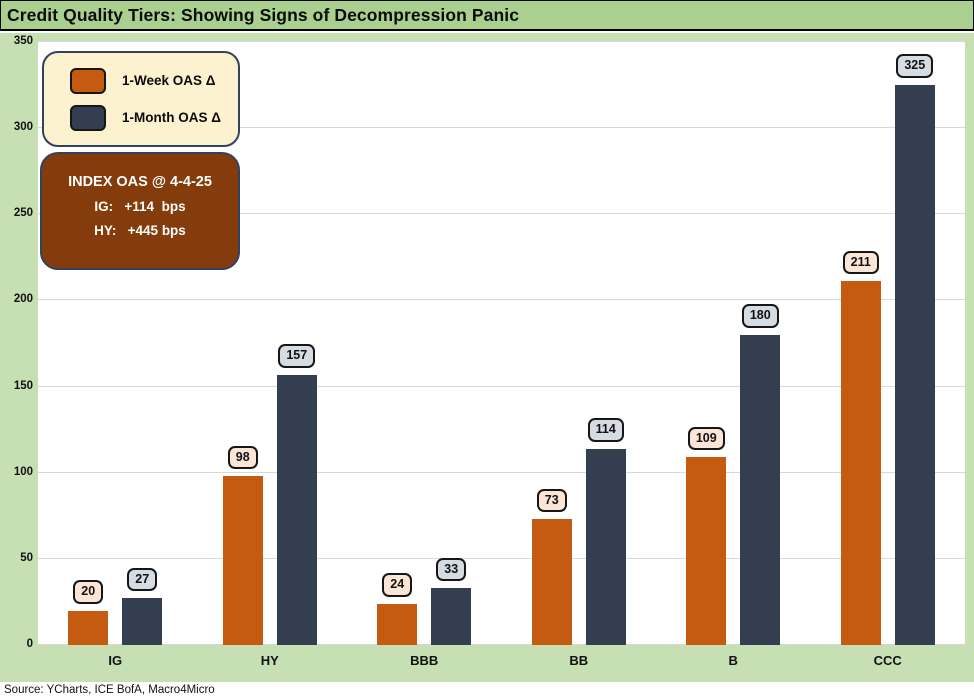  I want to click on bar-month-B, so click(760, 489).